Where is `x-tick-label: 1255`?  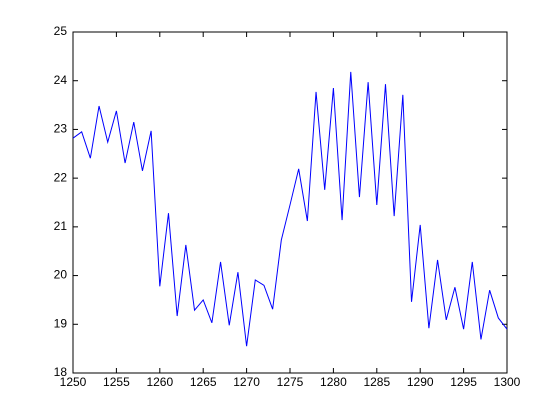
x-tick-label: 1255 is located at coordinates (116, 382).